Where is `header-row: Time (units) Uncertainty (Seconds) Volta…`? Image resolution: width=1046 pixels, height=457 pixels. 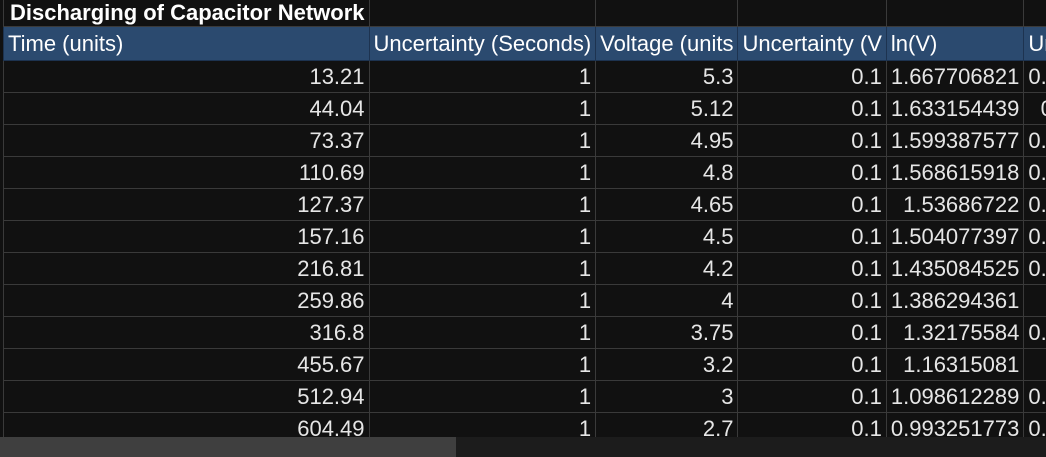 header-row: Time (units) Uncertainty (Seconds) Volta… is located at coordinates (524, 43).